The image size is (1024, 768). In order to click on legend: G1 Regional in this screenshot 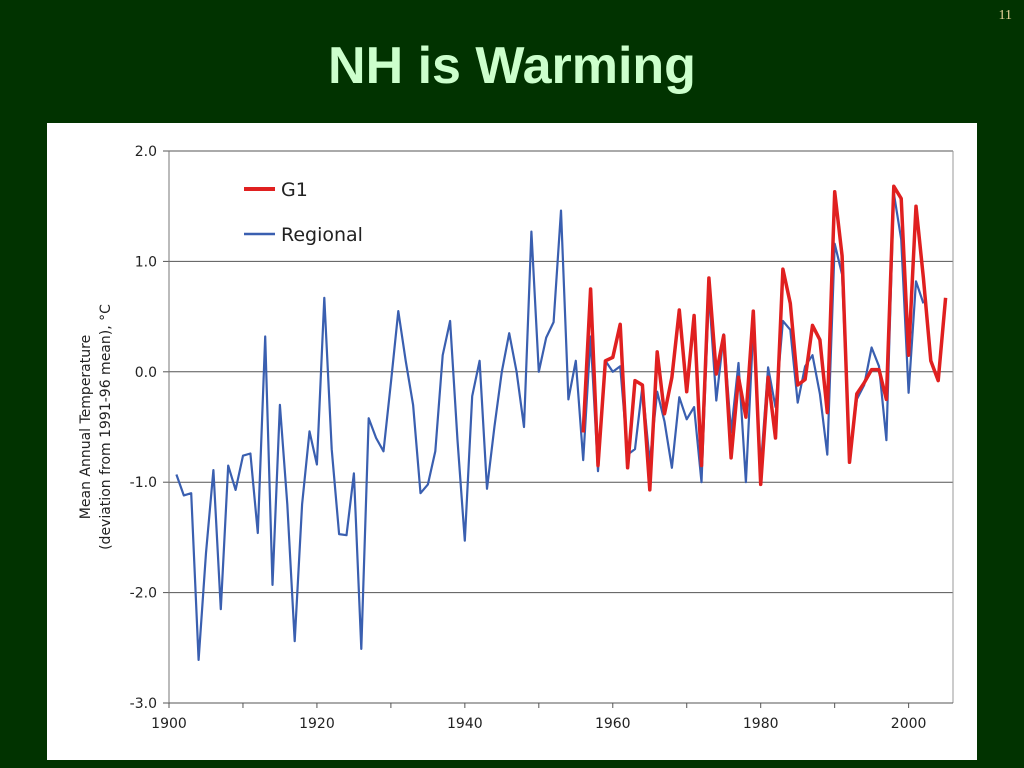, I will do `click(303, 212)`.